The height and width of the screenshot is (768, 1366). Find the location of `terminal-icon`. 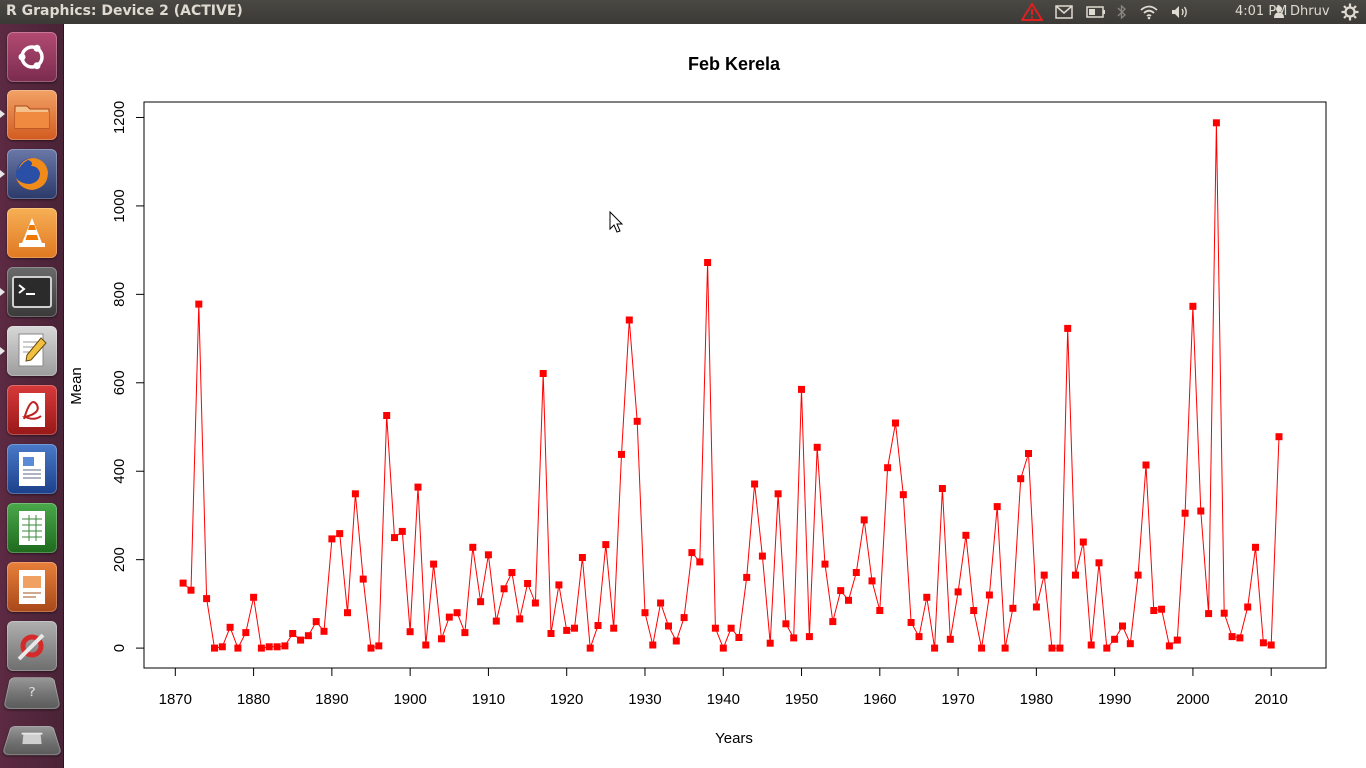

terminal-icon is located at coordinates (32, 292).